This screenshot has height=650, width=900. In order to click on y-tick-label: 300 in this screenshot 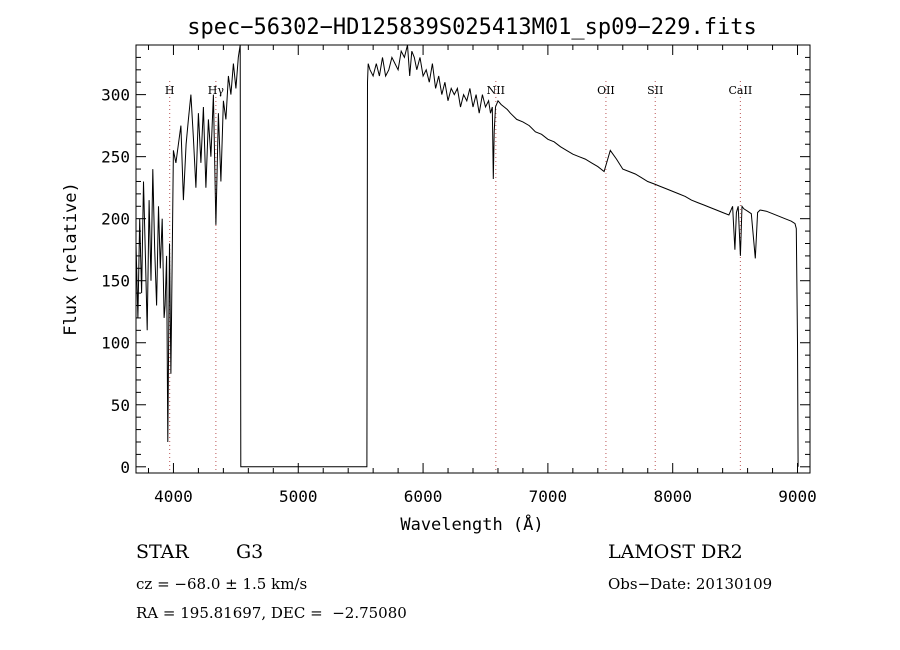, I will do `click(115, 95)`.